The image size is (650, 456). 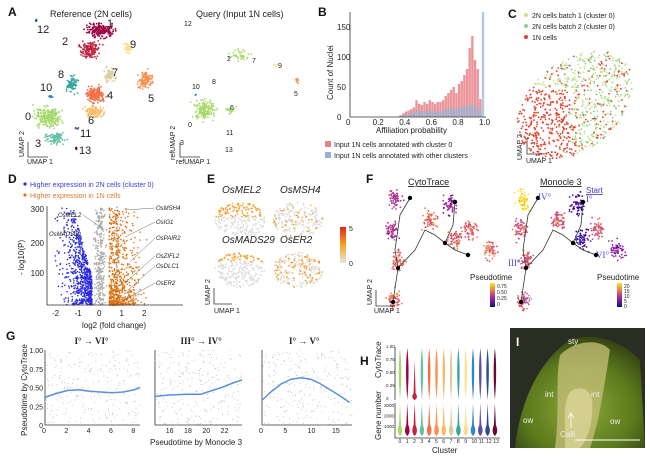 What do you see at coordinates (417, 65) in the screenshot?
I see `histogram-axes` at bounding box center [417, 65].